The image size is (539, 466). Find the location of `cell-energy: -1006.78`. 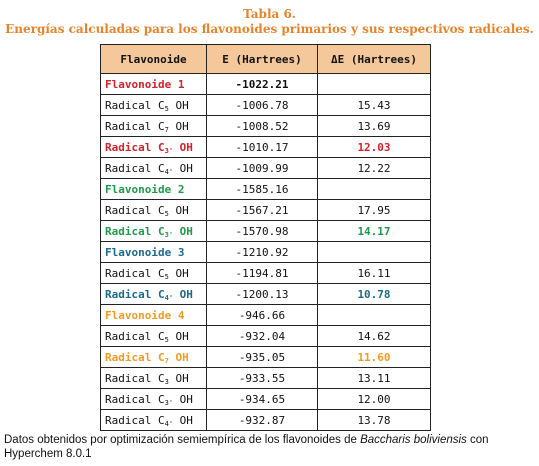

cell-energy: -1006.78 is located at coordinates (262, 105).